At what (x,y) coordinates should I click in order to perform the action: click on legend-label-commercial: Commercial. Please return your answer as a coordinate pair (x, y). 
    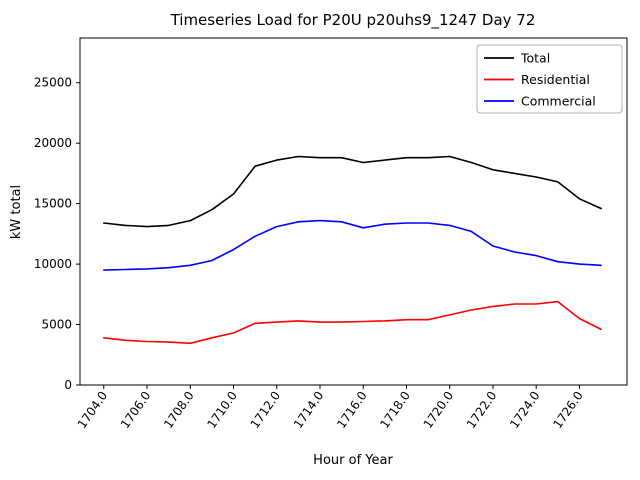
    Looking at the image, I should click on (558, 101).